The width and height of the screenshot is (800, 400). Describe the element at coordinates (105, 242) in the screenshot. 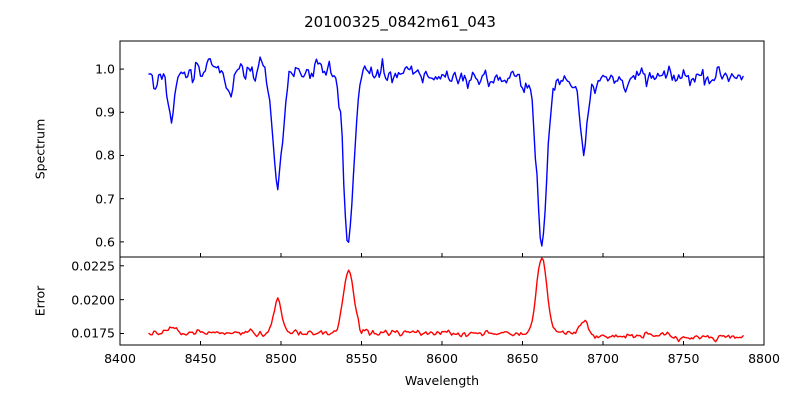

I see `spectrum-ytick-4: 0.6` at that location.